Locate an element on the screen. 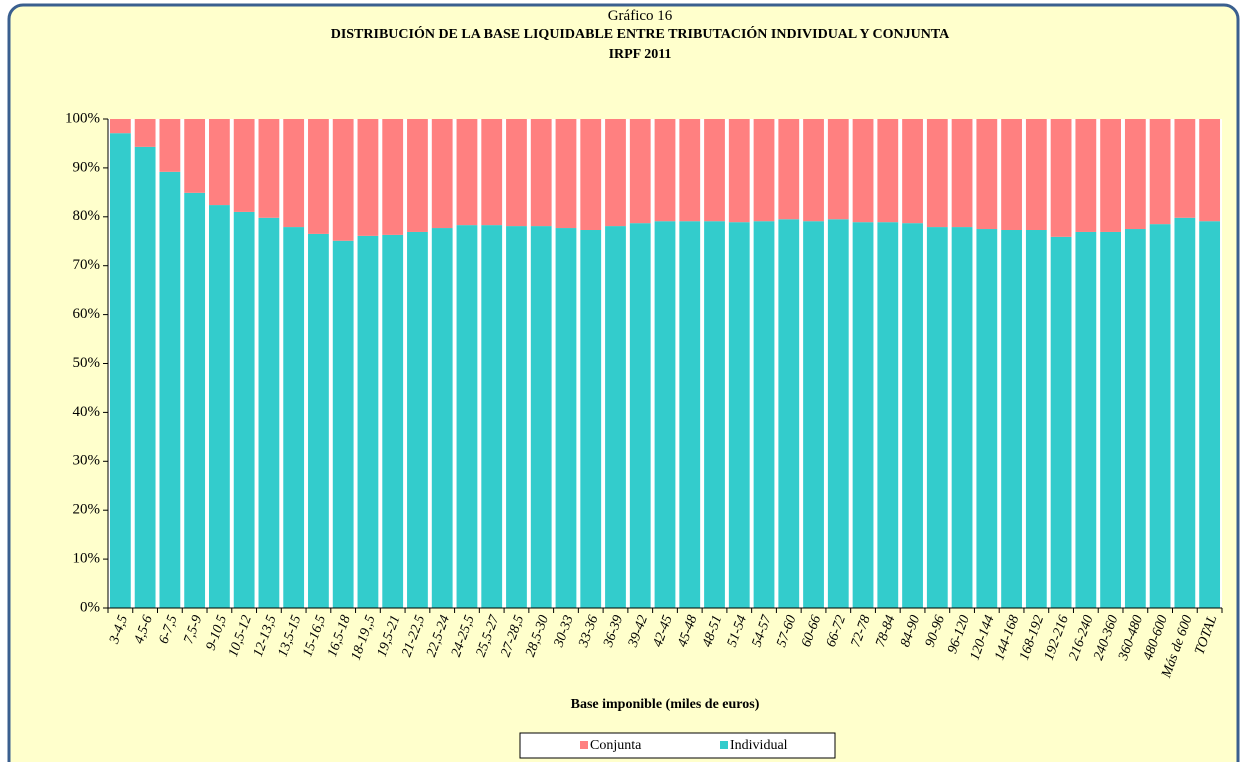 Image resolution: width=1242 pixels, height=762 pixels. y-tick-label: 40% is located at coordinates (87, 412).